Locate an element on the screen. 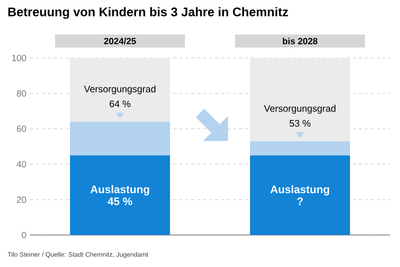 The height and width of the screenshot is (267, 400). annotation: 64 % is located at coordinates (120, 104).